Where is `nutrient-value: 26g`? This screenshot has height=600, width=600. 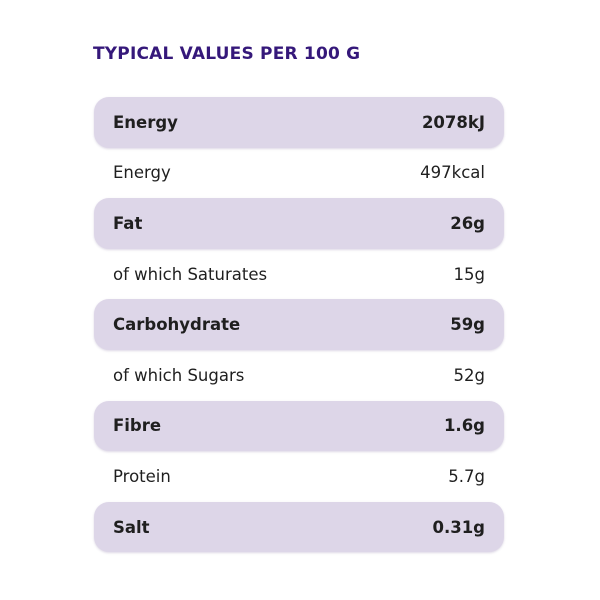
nutrient-value: 26g is located at coordinates (467, 223).